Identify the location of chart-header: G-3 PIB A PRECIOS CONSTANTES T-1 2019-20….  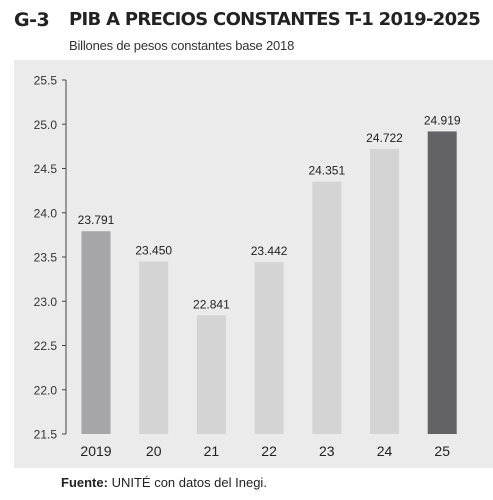
(246, 30).